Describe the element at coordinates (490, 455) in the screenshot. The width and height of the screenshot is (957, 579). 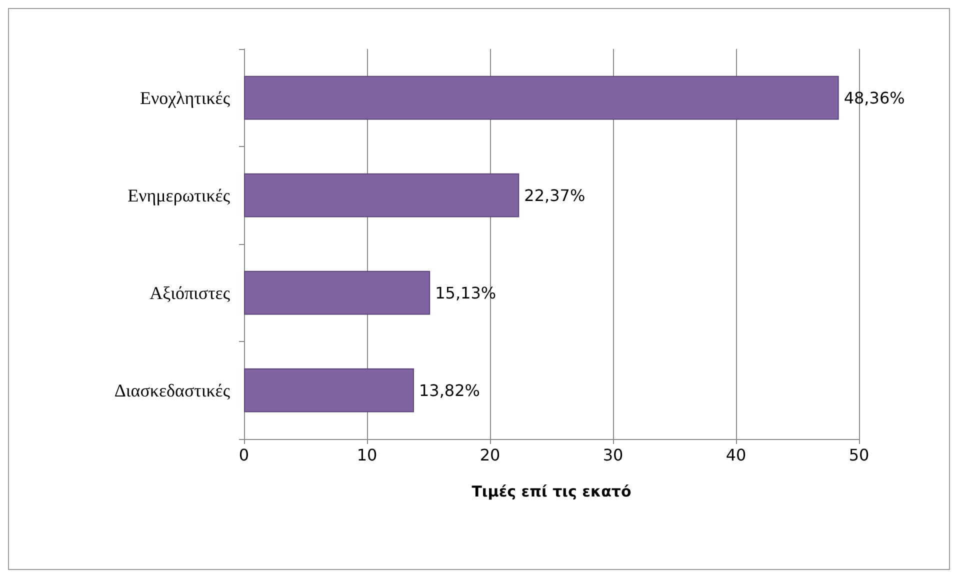
I see `x-tick-label: 20` at that location.